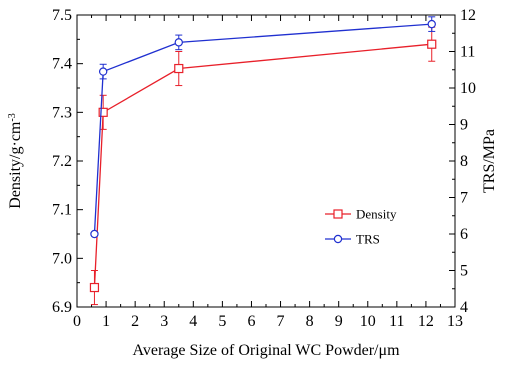 This screenshot has width=505, height=365. I want to click on x-tick-label: 11, so click(396, 321).